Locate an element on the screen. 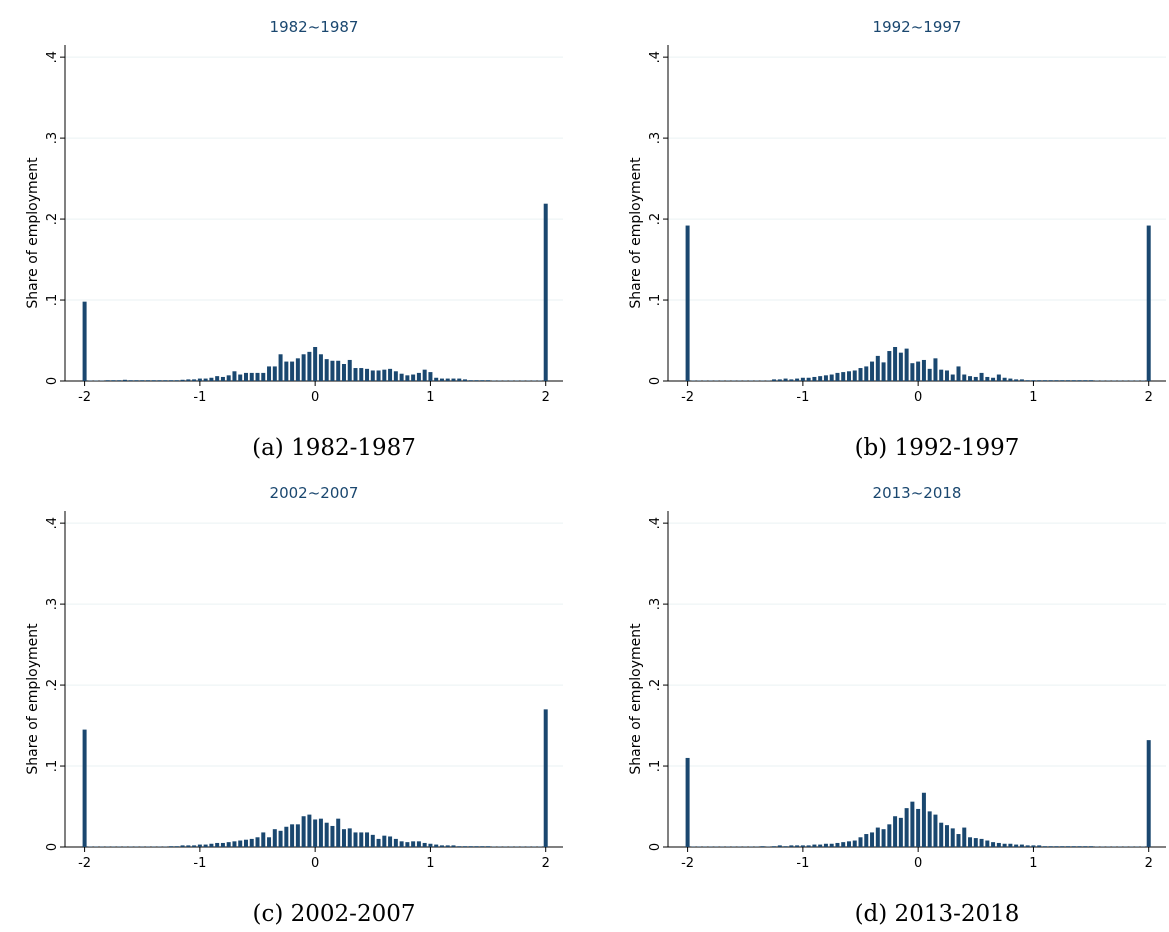  caption: (d) 2013-2018 is located at coordinates (937, 914).